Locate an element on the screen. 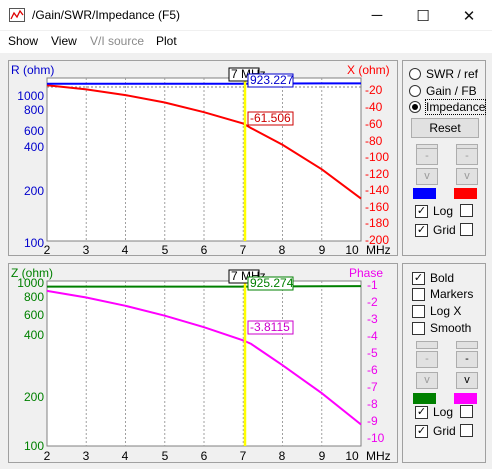 This screenshot has width=492, height=469. left-scale-top-button is located at coordinates (427, 345).